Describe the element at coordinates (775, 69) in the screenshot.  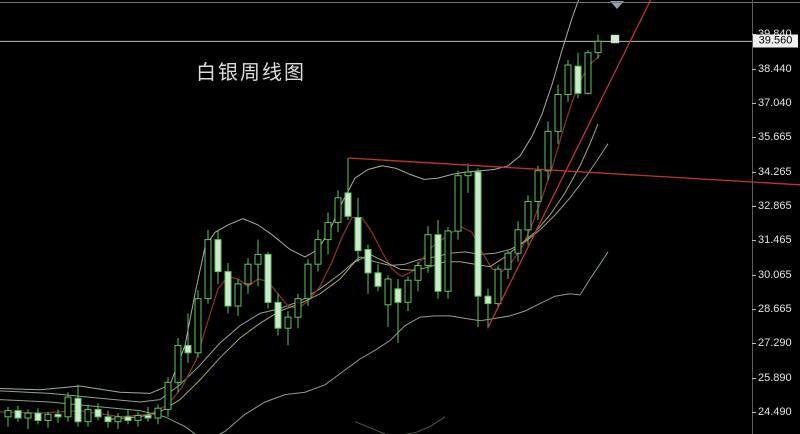
I see `axis-price-label: 38.440` at that location.